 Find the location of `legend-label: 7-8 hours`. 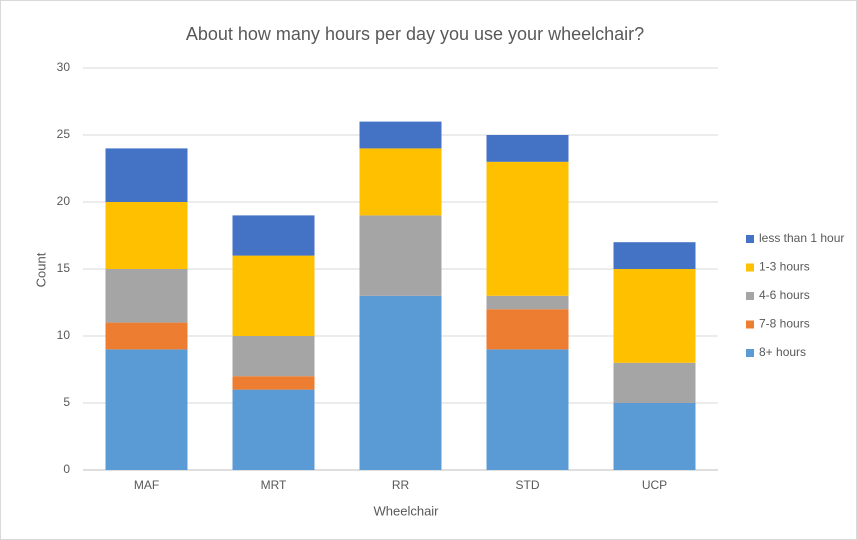

legend-label: 7-8 hours is located at coordinates (784, 324).